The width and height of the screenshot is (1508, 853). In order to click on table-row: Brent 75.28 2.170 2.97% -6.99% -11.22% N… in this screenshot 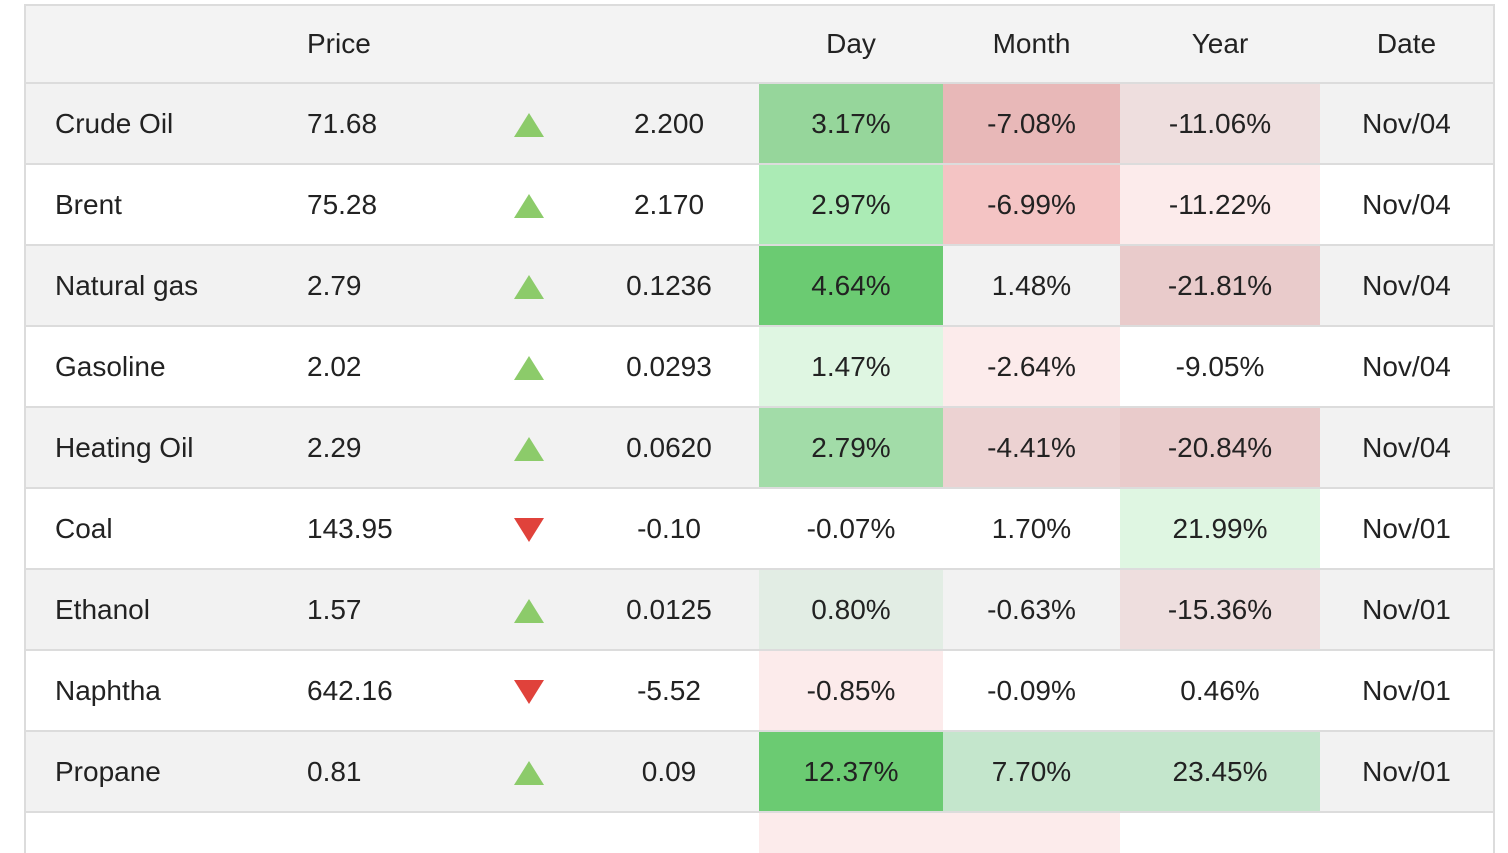, I will do `click(759, 205)`.